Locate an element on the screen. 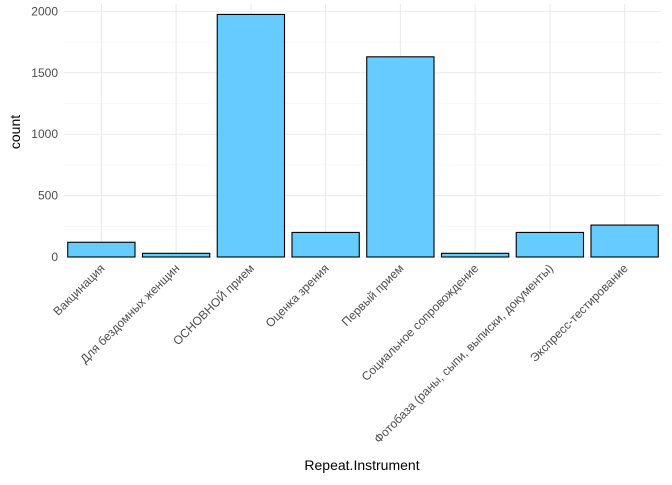 The width and height of the screenshot is (672, 485). y-tick-label: 1000 is located at coordinates (44, 134).